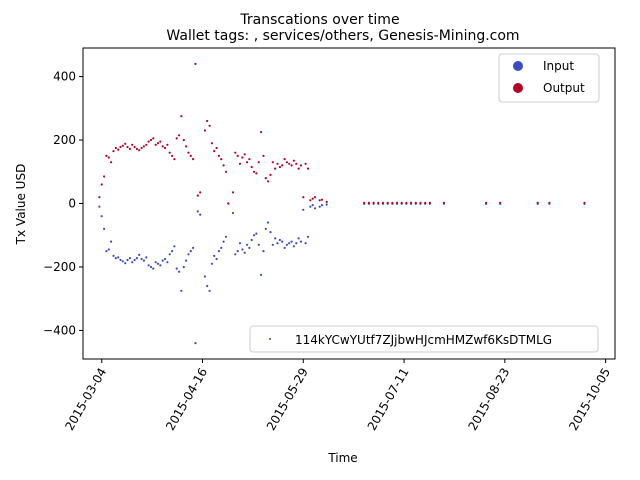  What do you see at coordinates (64, 77) in the screenshot?
I see `y-tick-label: 400` at bounding box center [64, 77].